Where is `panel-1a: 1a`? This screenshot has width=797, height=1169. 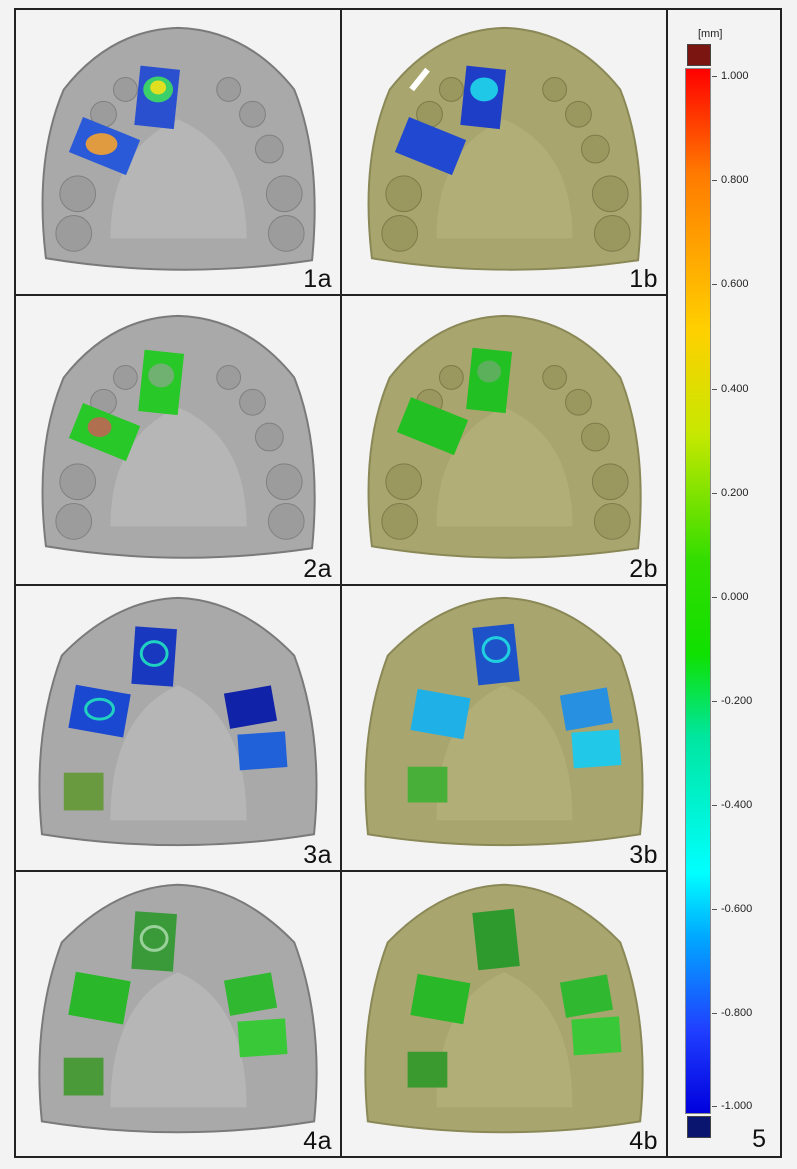 panel-1a: 1a is located at coordinates (179, 153).